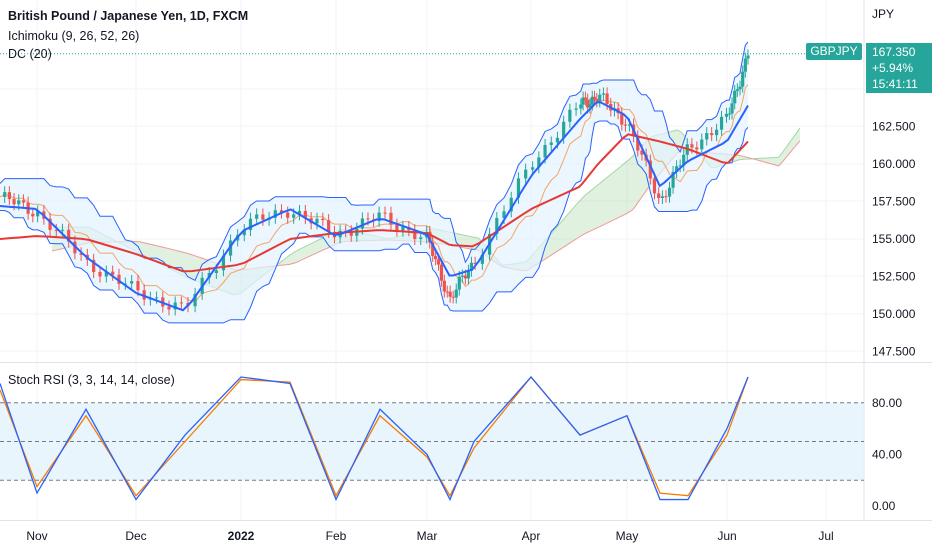 This screenshot has height=550, width=932. I want to click on last-price-tag: 167.350 +5.94% 15:41:11, so click(899, 68).